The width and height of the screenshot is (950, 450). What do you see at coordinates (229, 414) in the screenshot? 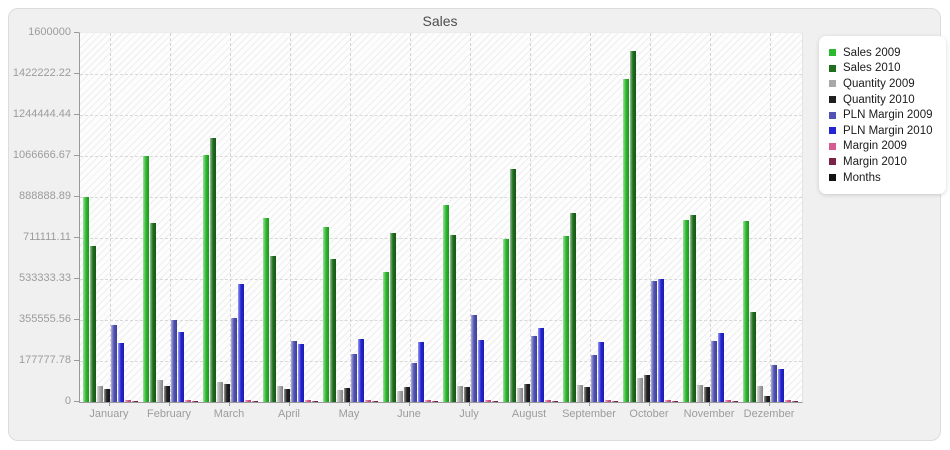
I see `x-tick-label: March` at bounding box center [229, 414].